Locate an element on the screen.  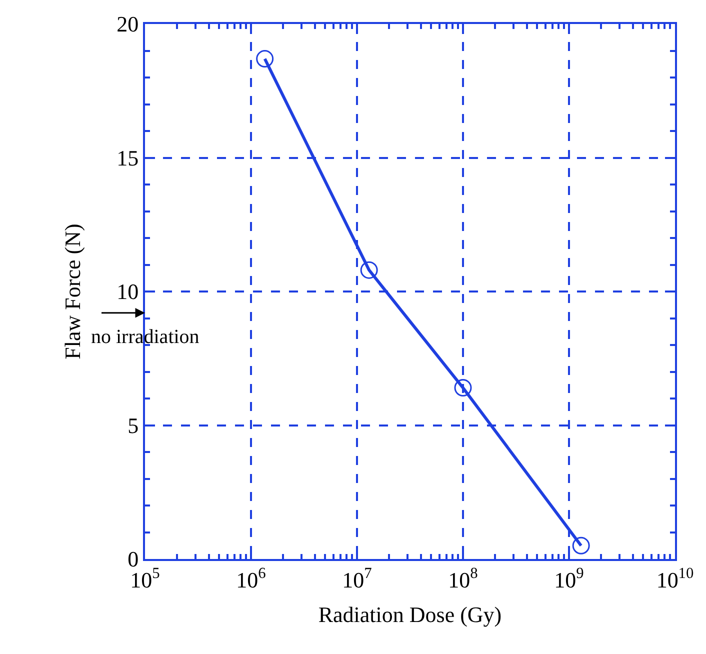
x-tick-label: 10$^{6}$ is located at coordinates (251, 578).